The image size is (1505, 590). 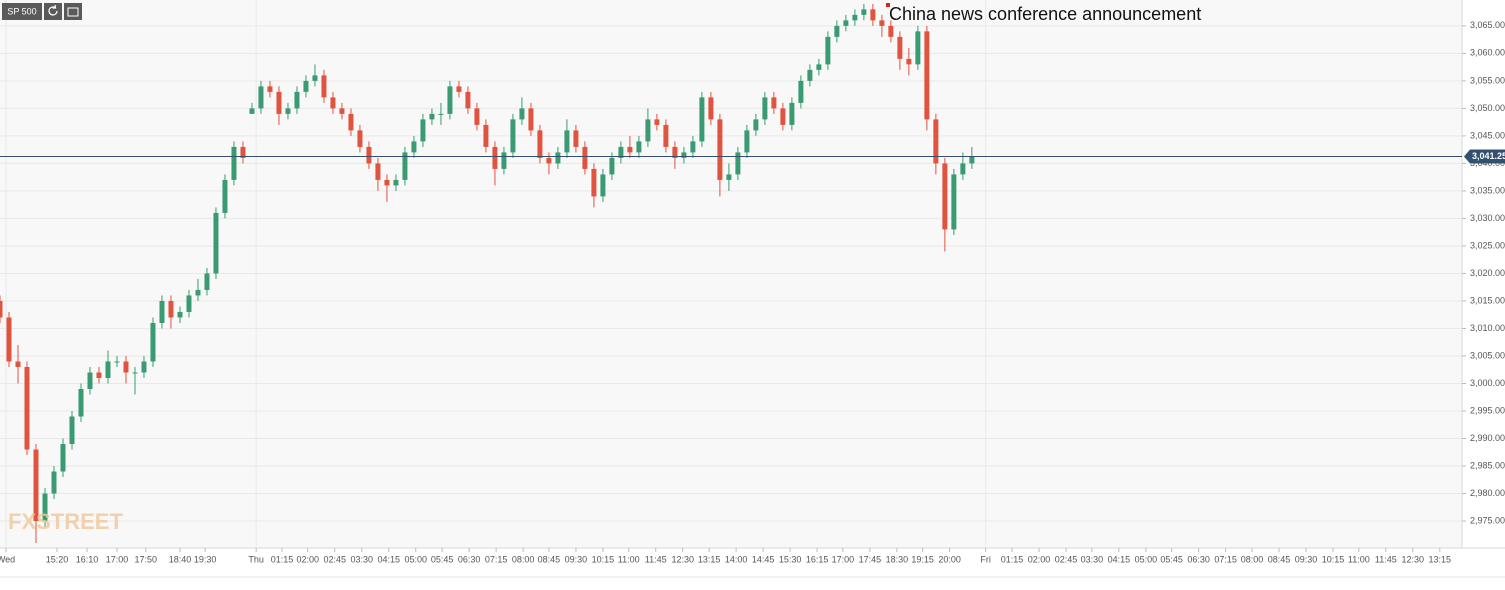 What do you see at coordinates (1146, 559) in the screenshot?
I see `x-tick-label: 05:00` at bounding box center [1146, 559].